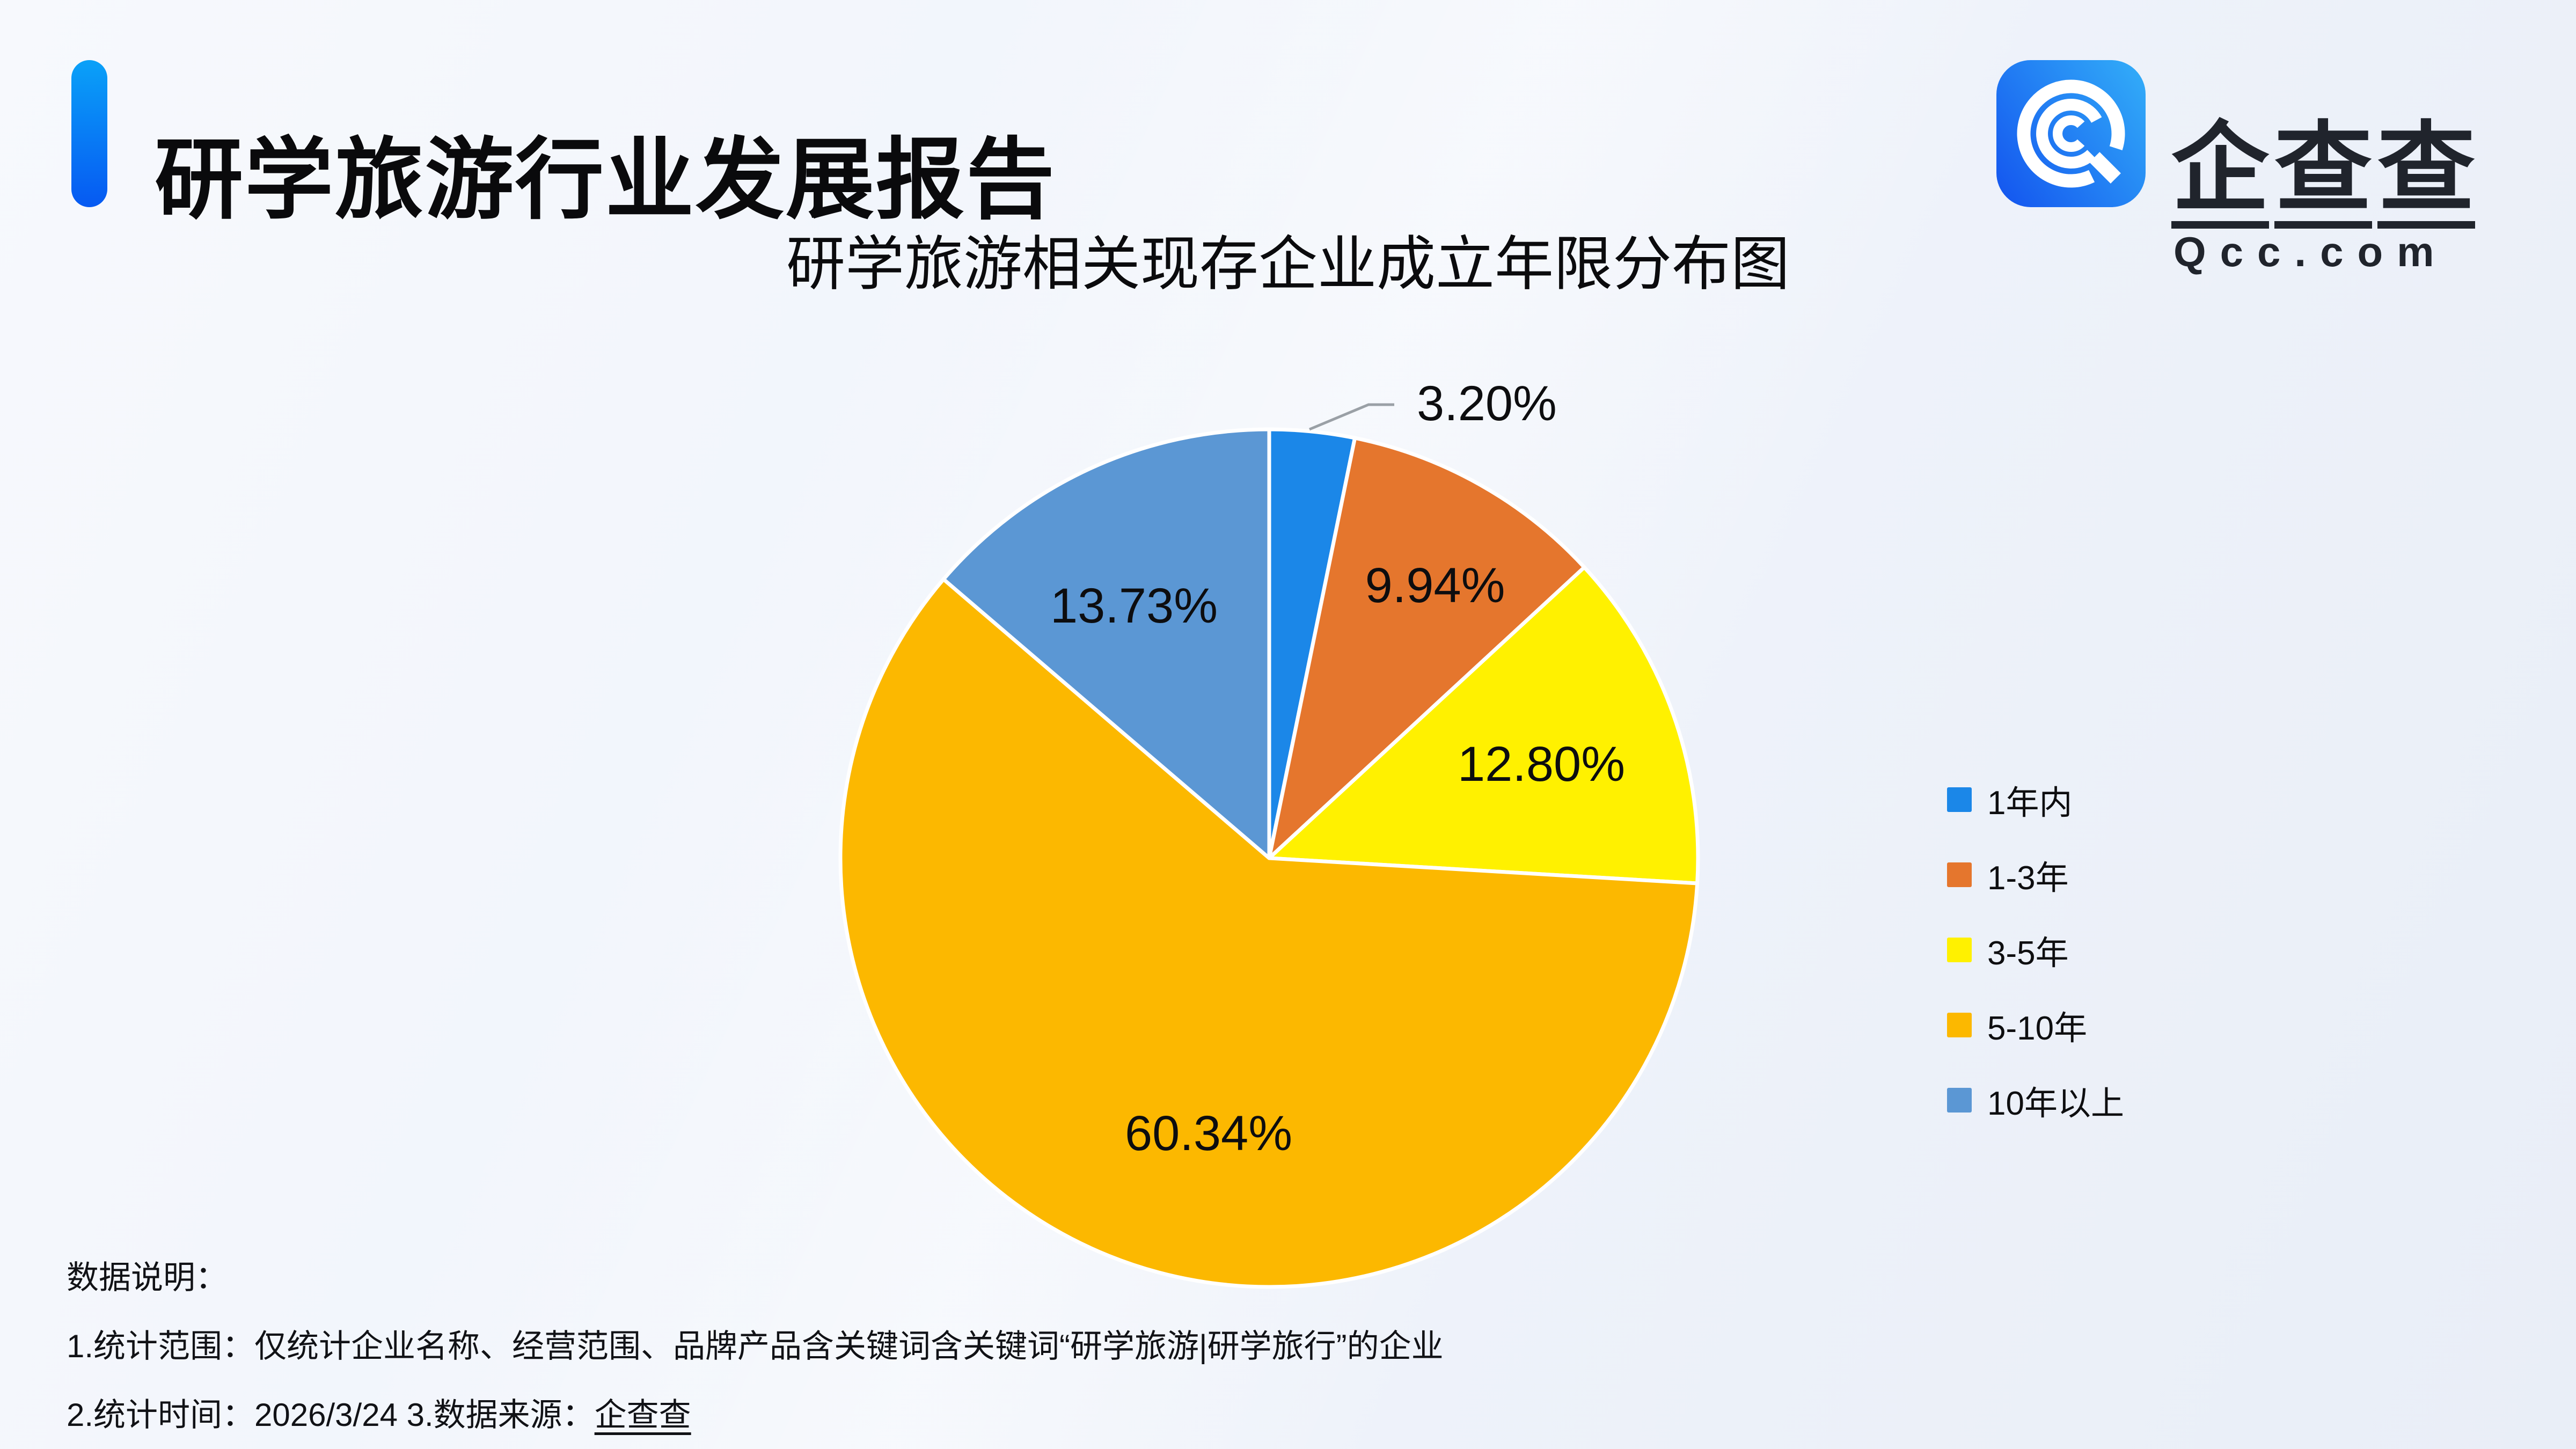 The image size is (2576, 1449). I want to click on pie-slice-1-3年, so click(1426, 648).